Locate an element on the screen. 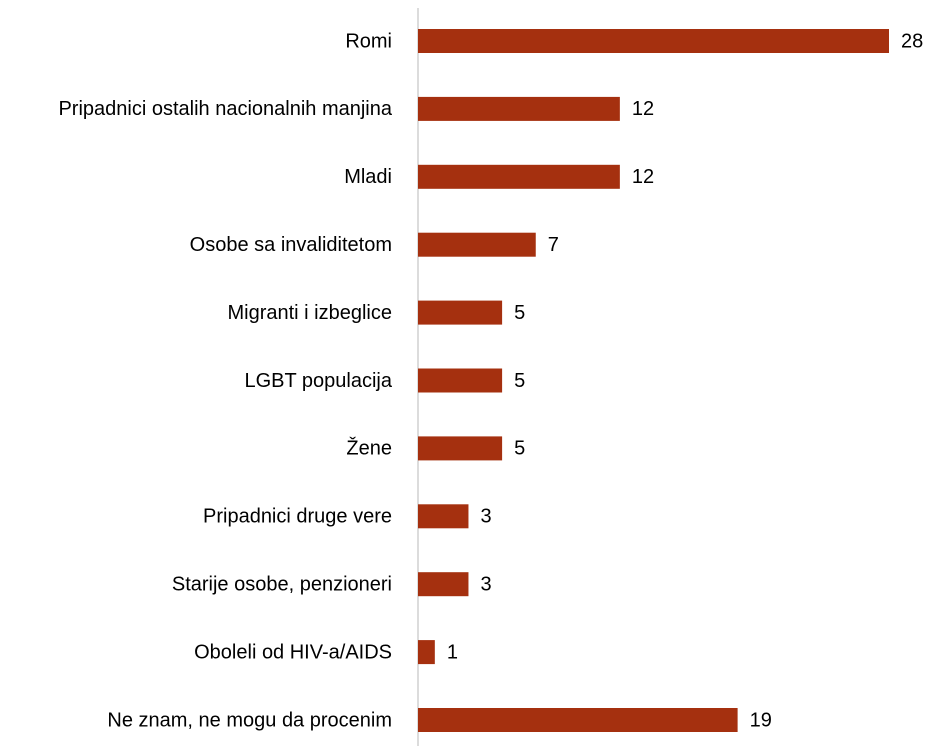  category-label: Mladi is located at coordinates (368, 177).